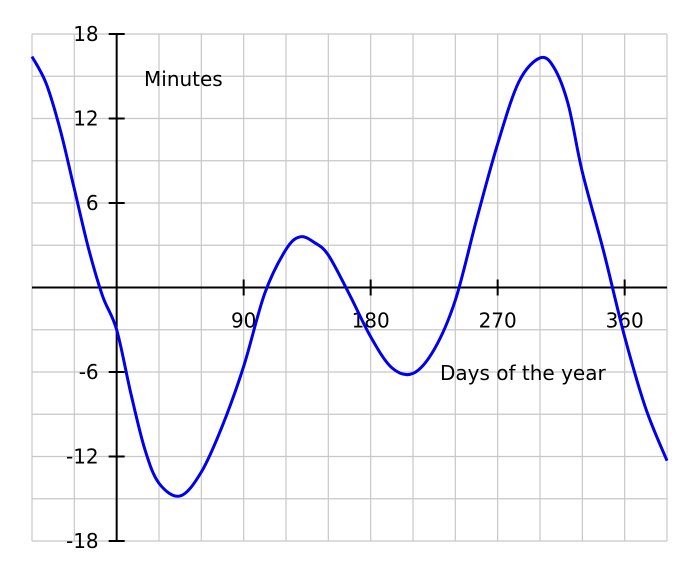 The height and width of the screenshot is (572, 699). What do you see at coordinates (243, 321) in the screenshot?
I see `x-tick-label: 90` at bounding box center [243, 321].